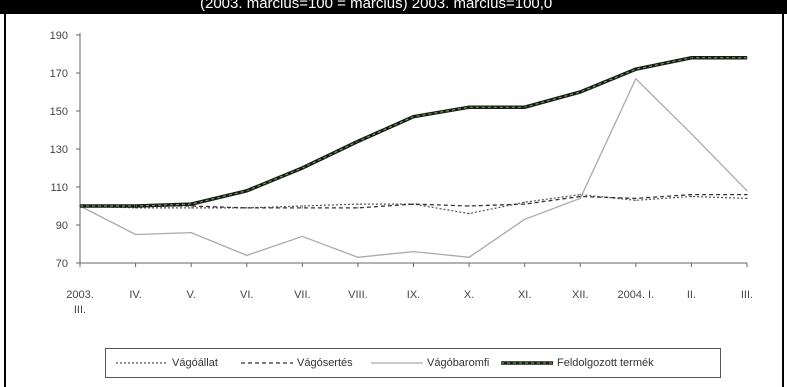  What do you see at coordinates (691, 295) in the screenshot?
I see `x-tick-label: II.` at bounding box center [691, 295].